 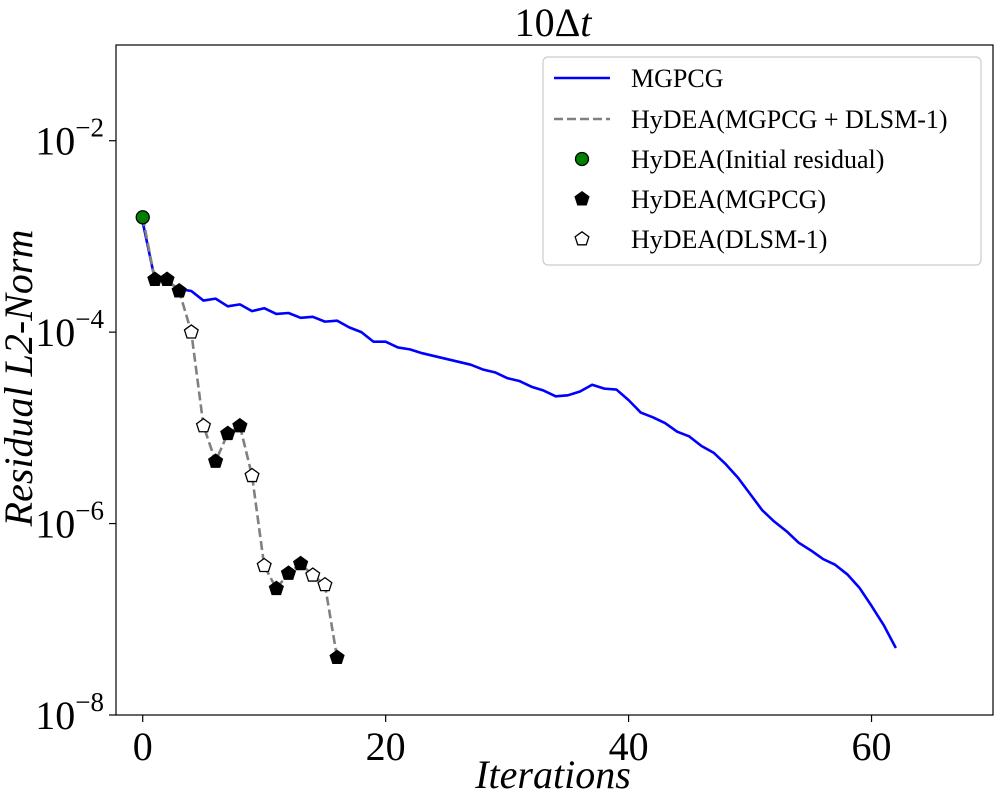 I want to click on legend-label-1: HyDEA(MGPCG + DLSM-1), so click(x=789, y=119).